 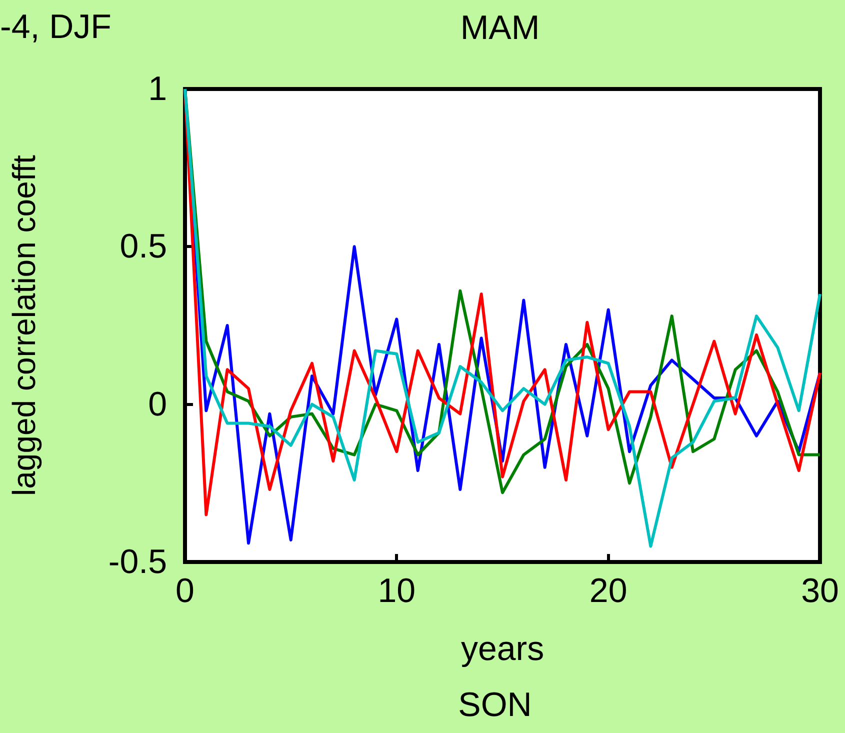 I want to click on y-tick-label: -0.5, so click(x=137, y=562).